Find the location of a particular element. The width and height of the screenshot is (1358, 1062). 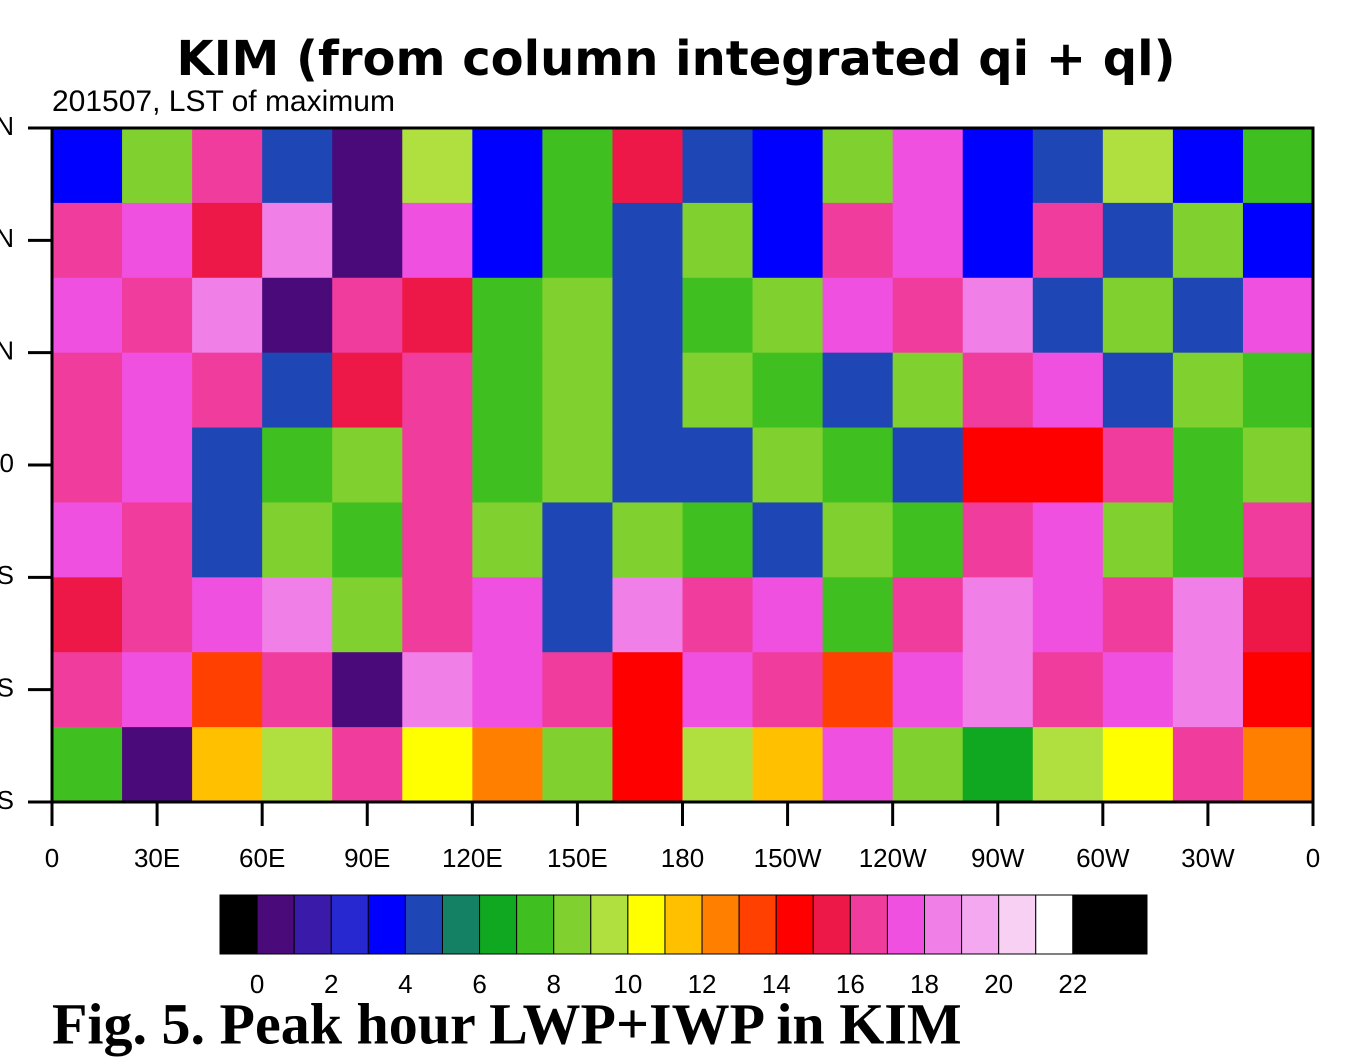

x-tick-label: 60E is located at coordinates (262, 858).